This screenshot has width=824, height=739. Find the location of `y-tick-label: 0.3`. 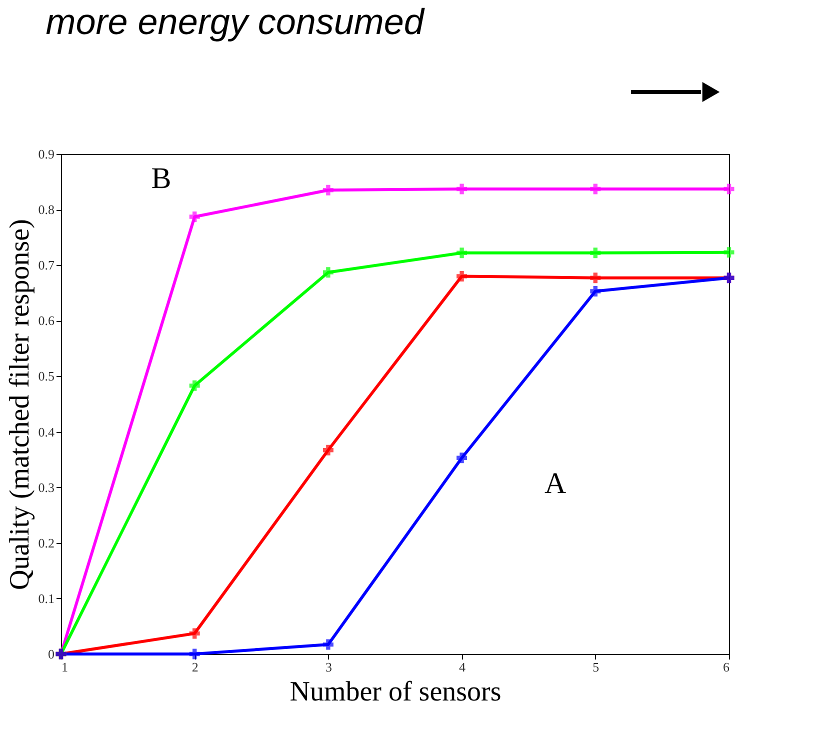

y-tick-label: 0.3 is located at coordinates (46, 487).